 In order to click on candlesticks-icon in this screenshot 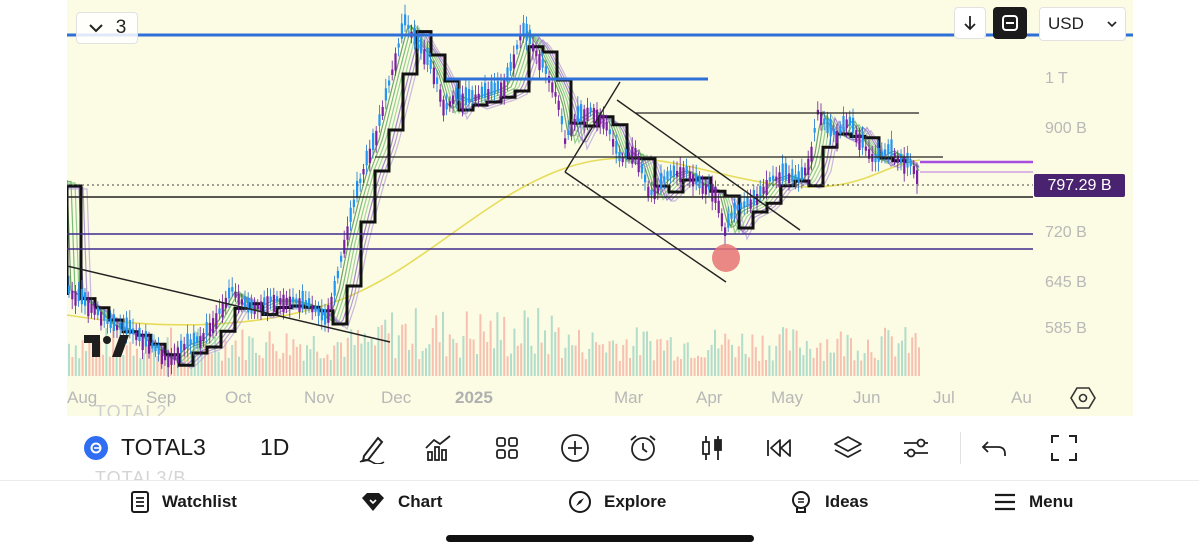, I will do `click(712, 448)`.